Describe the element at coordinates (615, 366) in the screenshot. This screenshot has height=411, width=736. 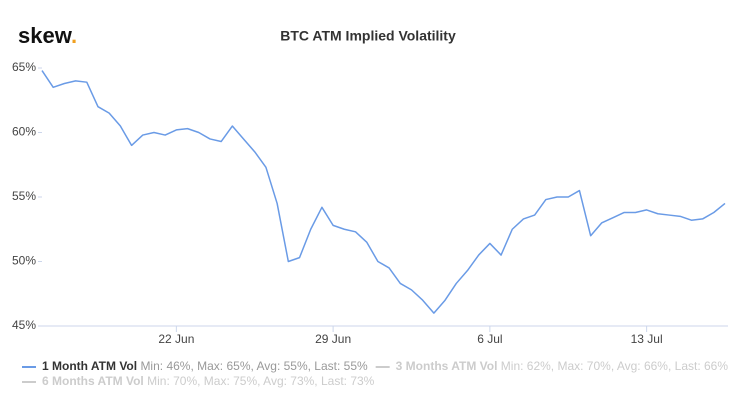
I see `legend-stats: Min: 62%, Max: 70%, Avg: 66%, Last: 66%` at that location.